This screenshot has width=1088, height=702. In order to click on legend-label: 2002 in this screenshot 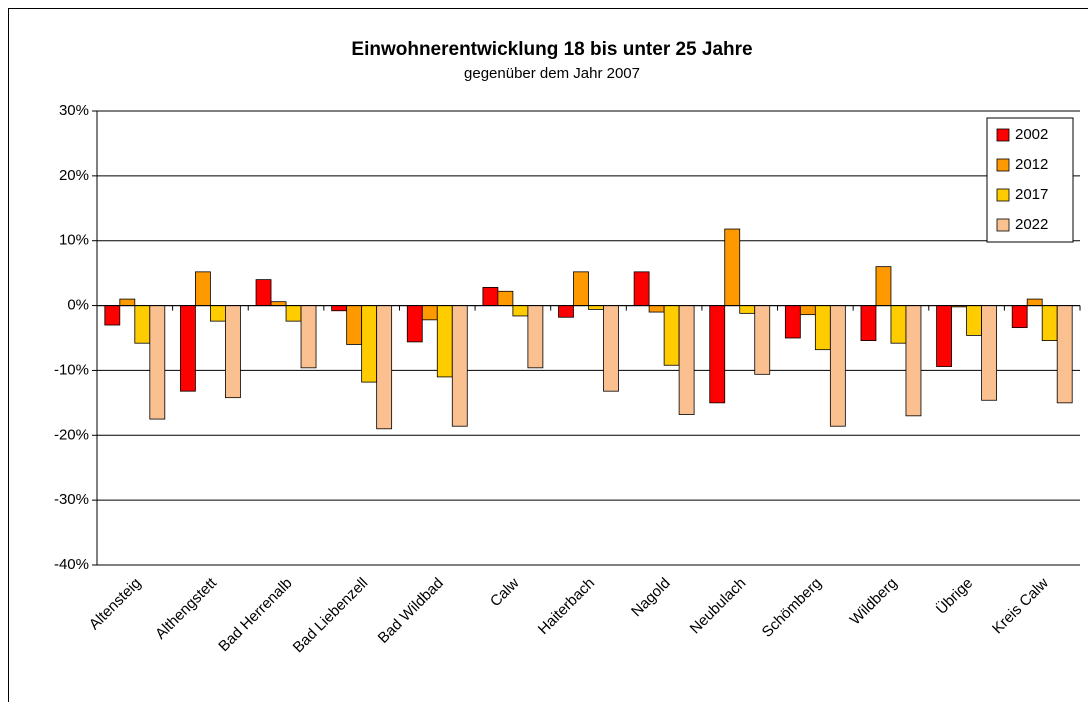, I will do `click(1031, 134)`.